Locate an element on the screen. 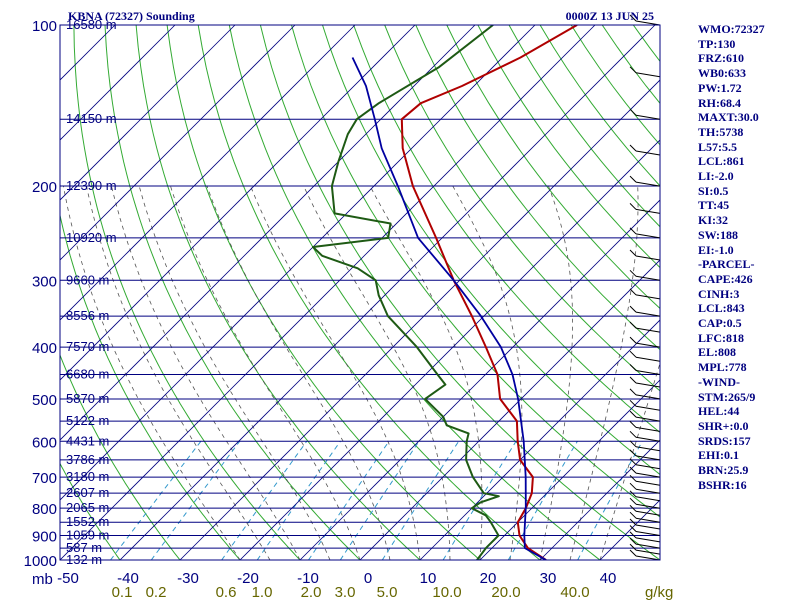 Image resolution: width=800 pixels, height=600 pixels. pressure-label: 600 is located at coordinates (44, 442).